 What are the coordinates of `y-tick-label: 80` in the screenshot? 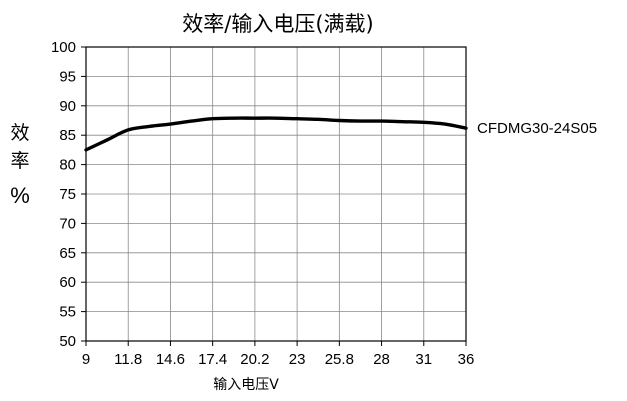 It's located at (67, 165).